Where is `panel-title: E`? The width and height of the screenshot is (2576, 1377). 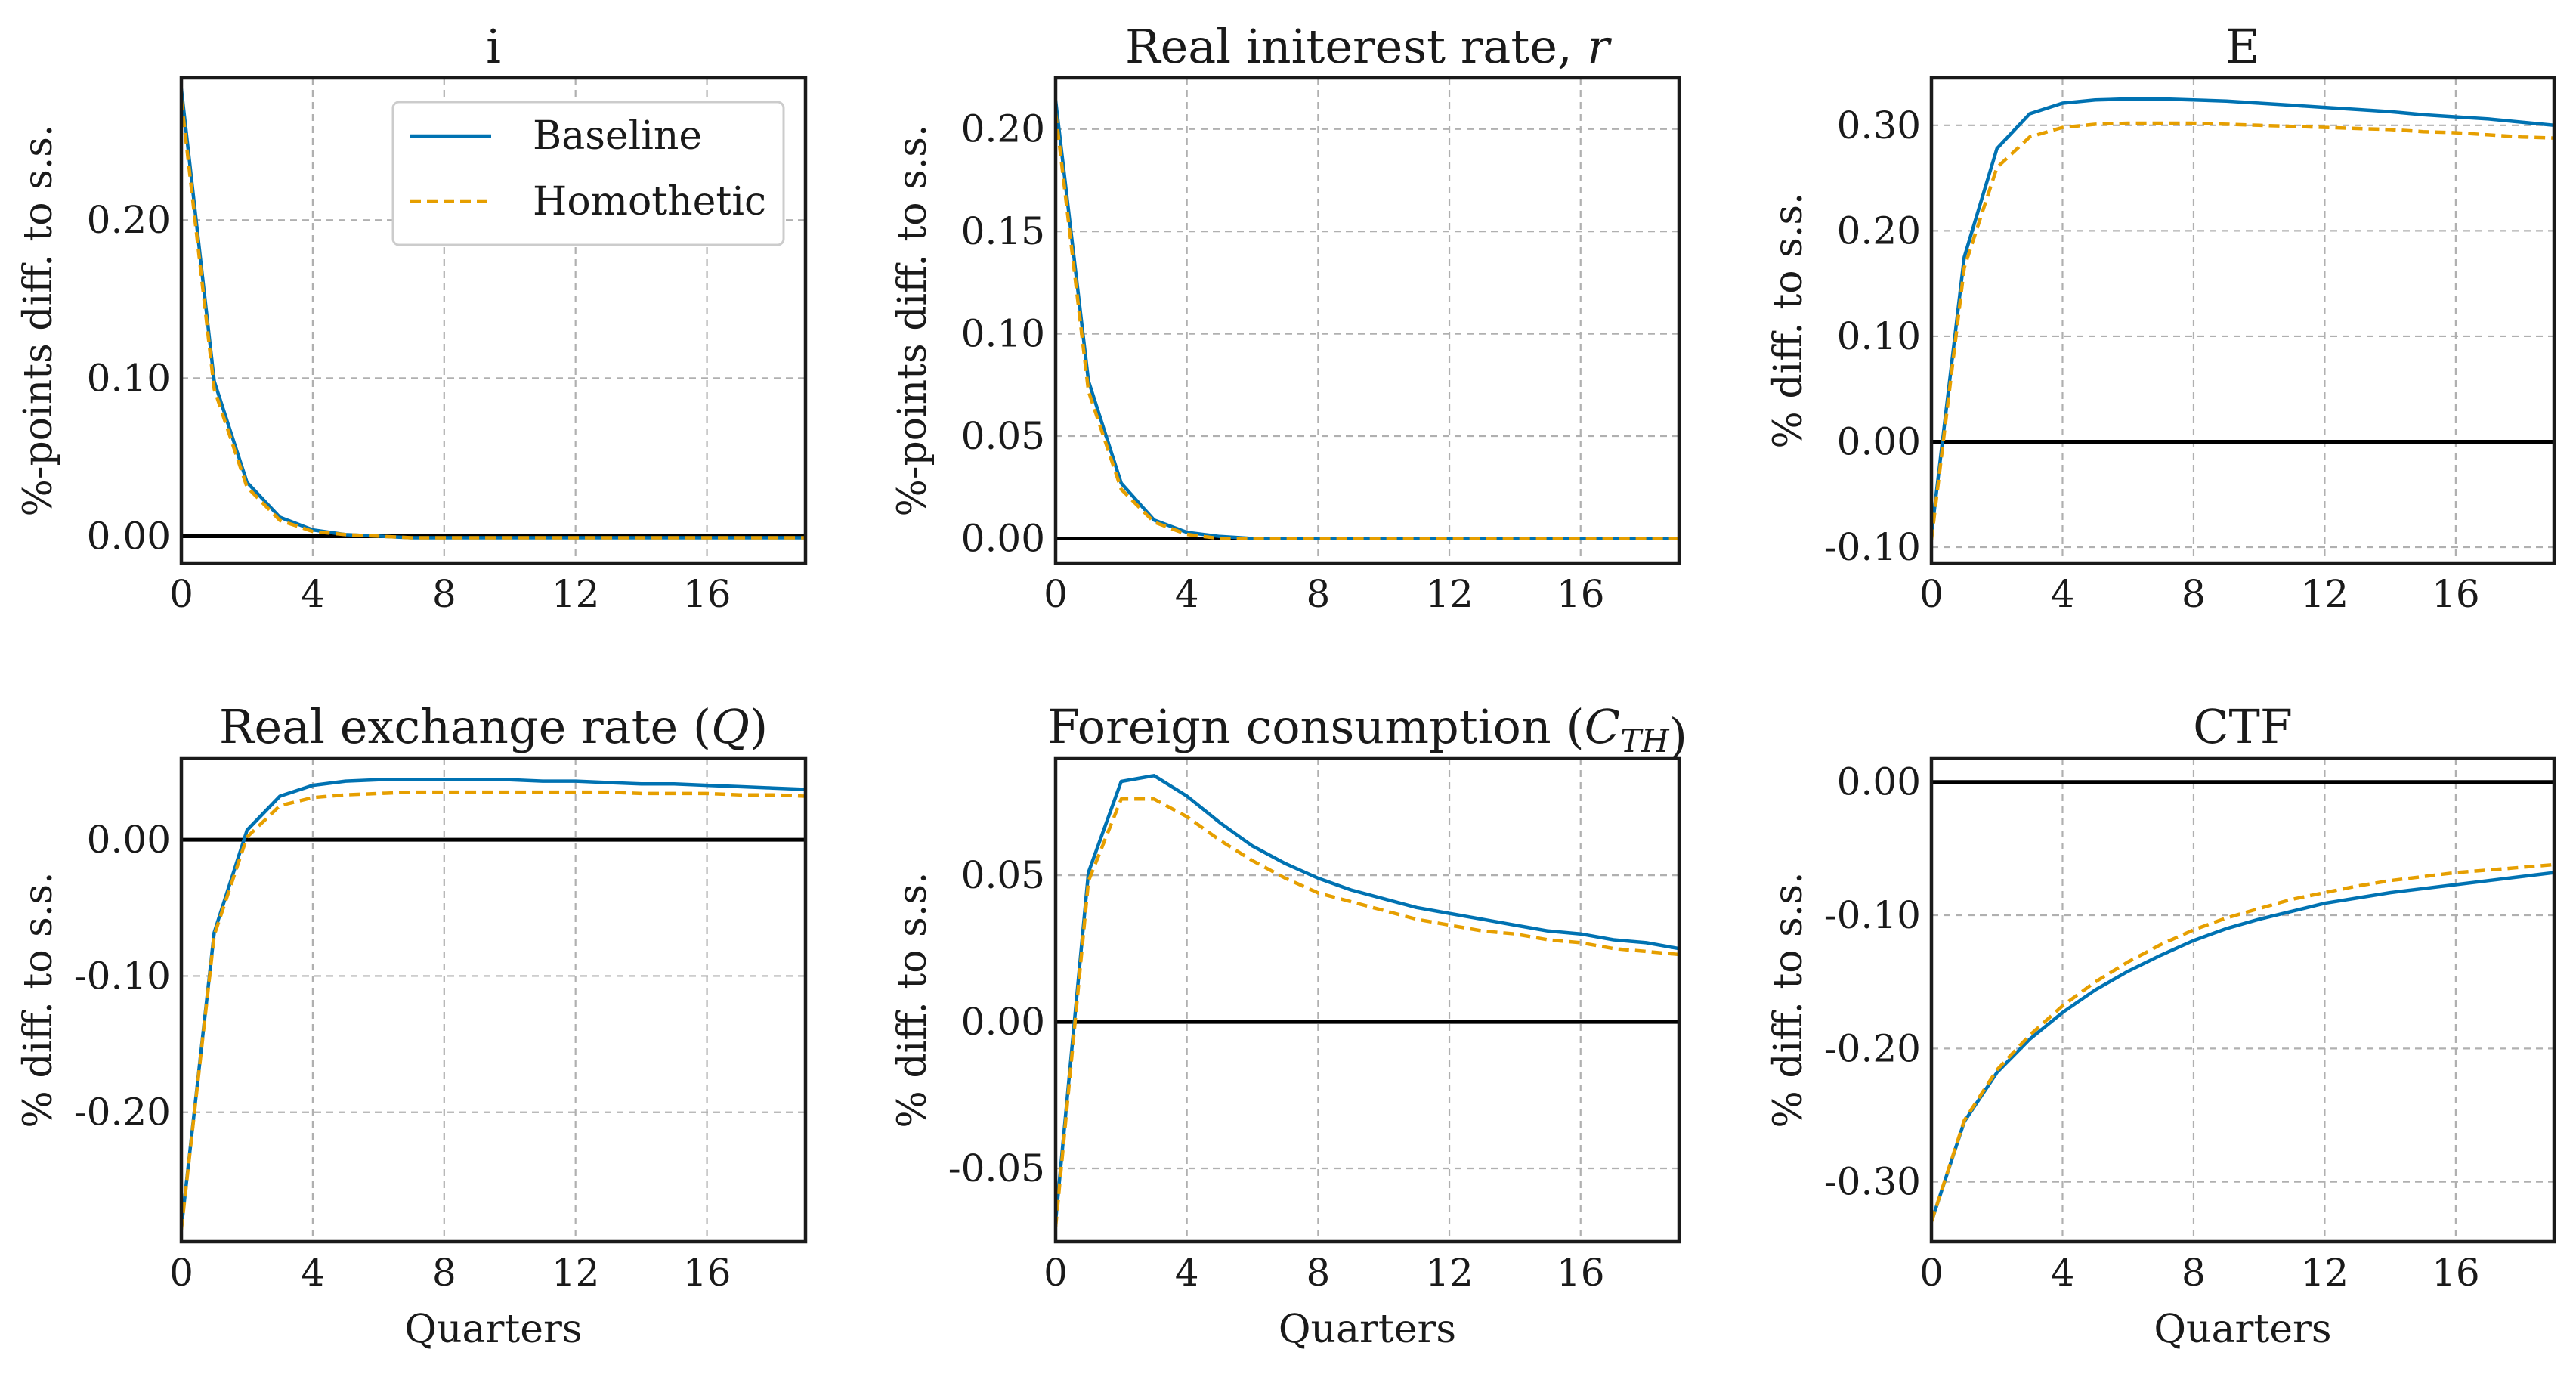 panel-title: E is located at coordinates (2242, 46).